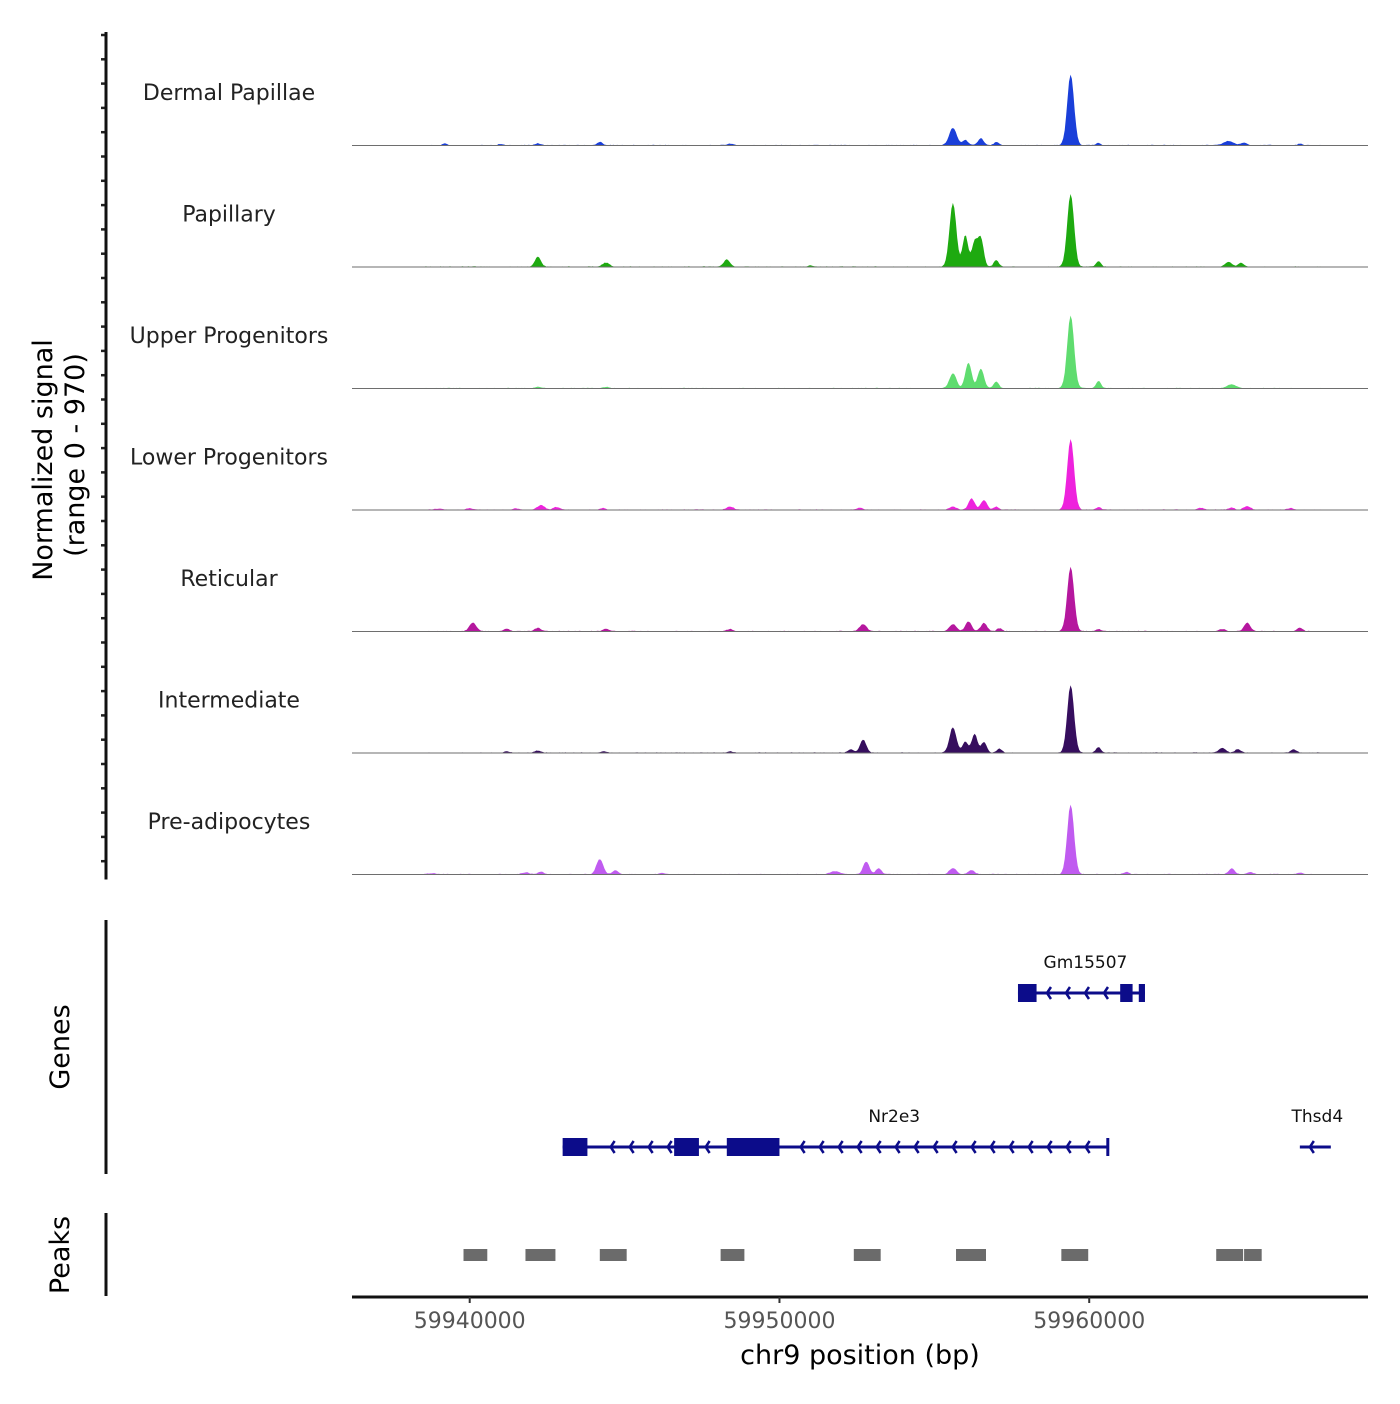 The image size is (1400, 1404). Describe the element at coordinates (860, 599) in the screenshot. I see `coverage-area-reticular` at that location.